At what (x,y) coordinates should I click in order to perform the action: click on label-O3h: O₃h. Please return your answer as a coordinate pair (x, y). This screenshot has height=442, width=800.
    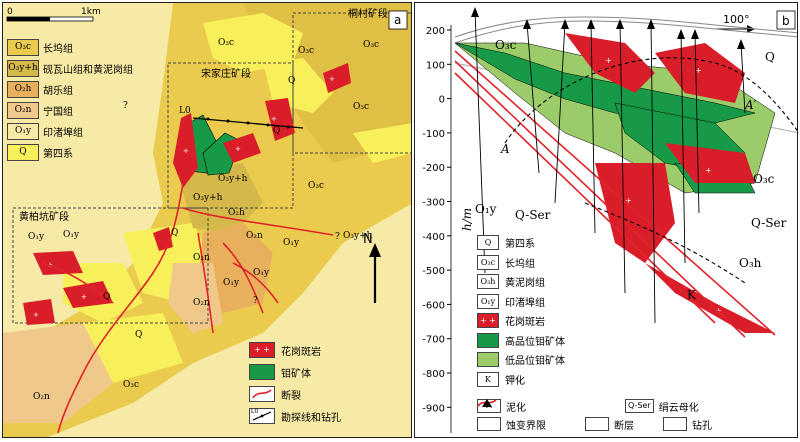
    Looking at the image, I should click on (750, 263).